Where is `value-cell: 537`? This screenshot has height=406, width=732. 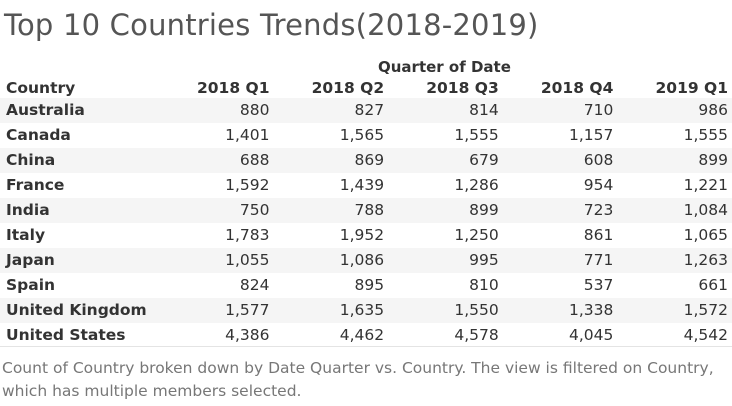
value-cell: 537 is located at coordinates (560, 285).